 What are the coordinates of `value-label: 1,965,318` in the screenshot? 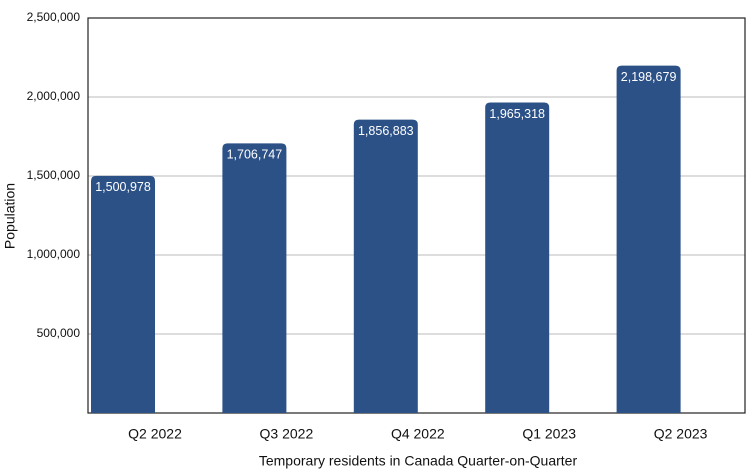 It's located at (517, 114).